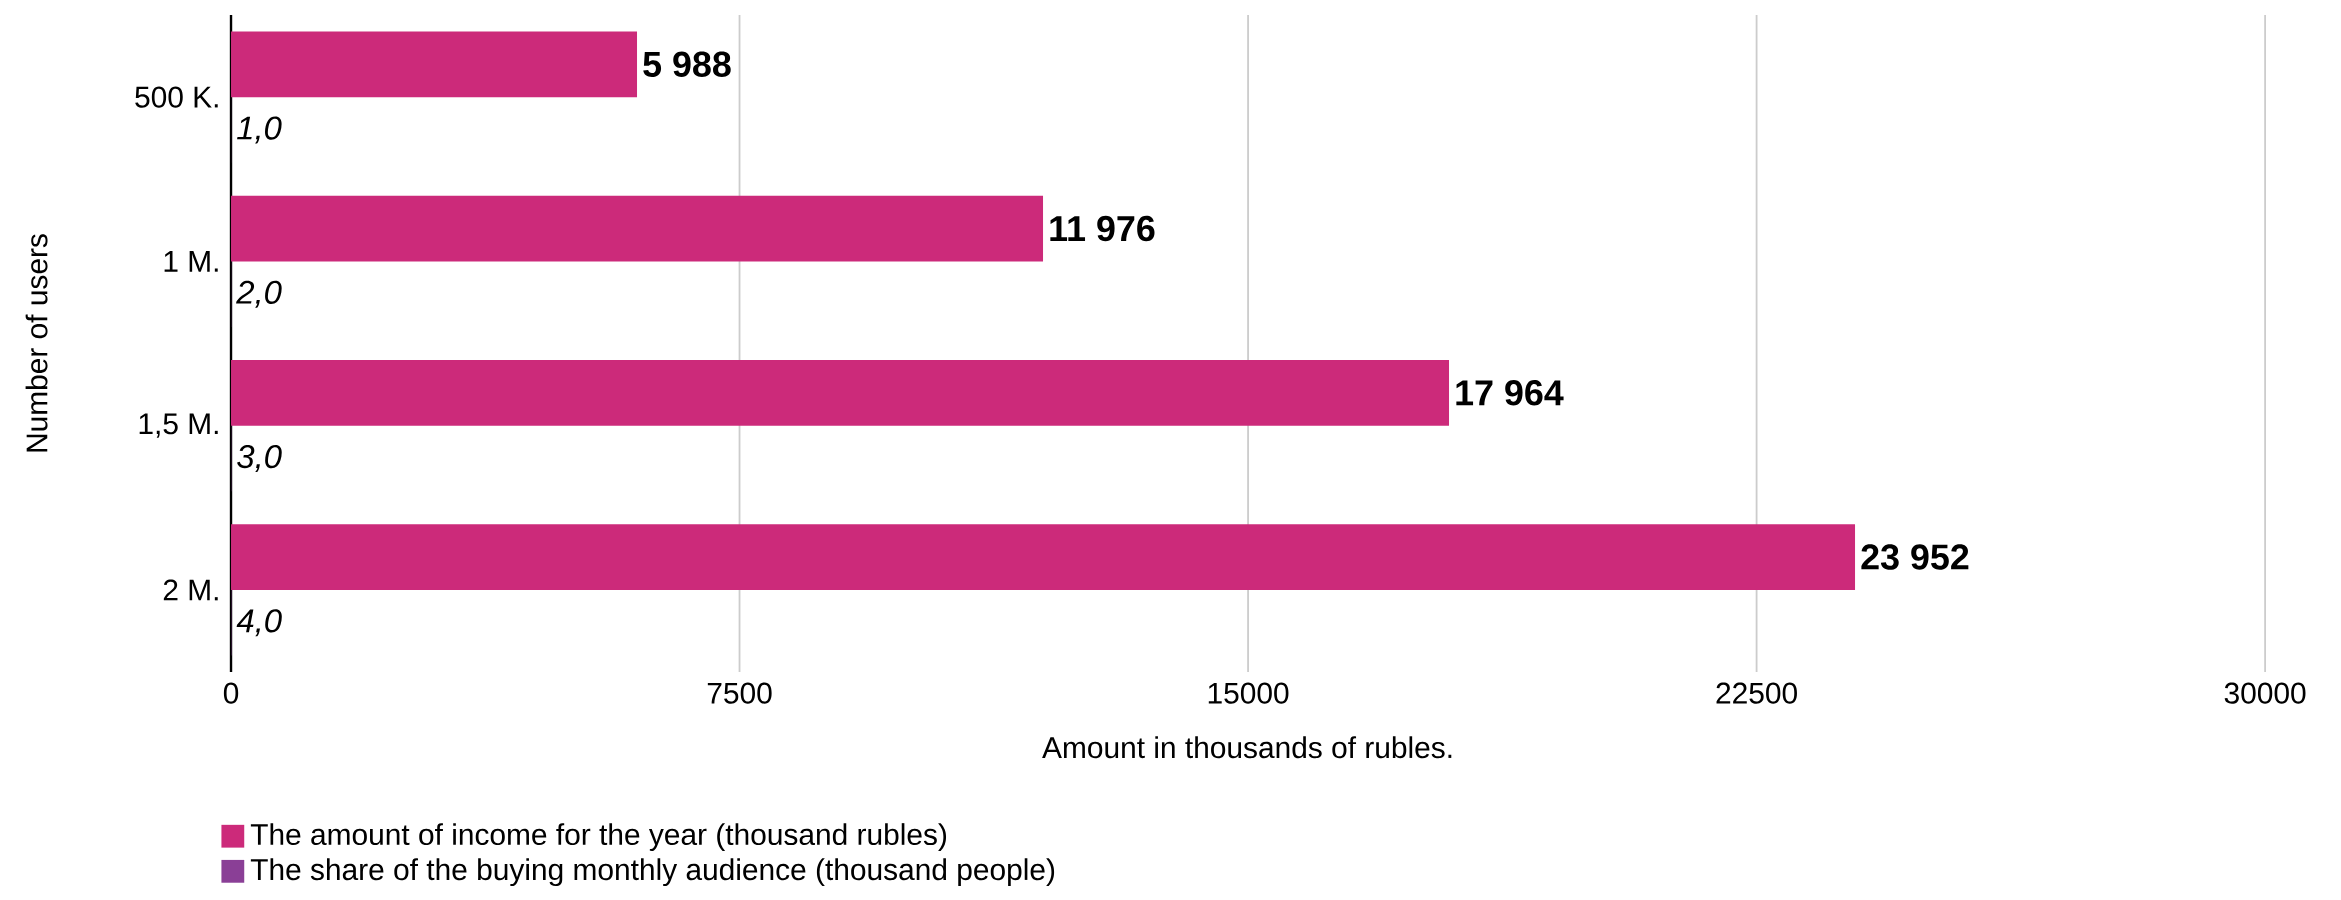  Describe the element at coordinates (739, 693) in the screenshot. I see `x-tick-label: 7500` at that location.